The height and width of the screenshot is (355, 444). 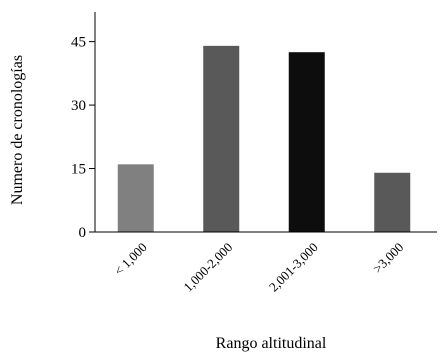 What do you see at coordinates (207, 267) in the screenshot?
I see `x-tick-label: 1,000-2,000` at bounding box center [207, 267].